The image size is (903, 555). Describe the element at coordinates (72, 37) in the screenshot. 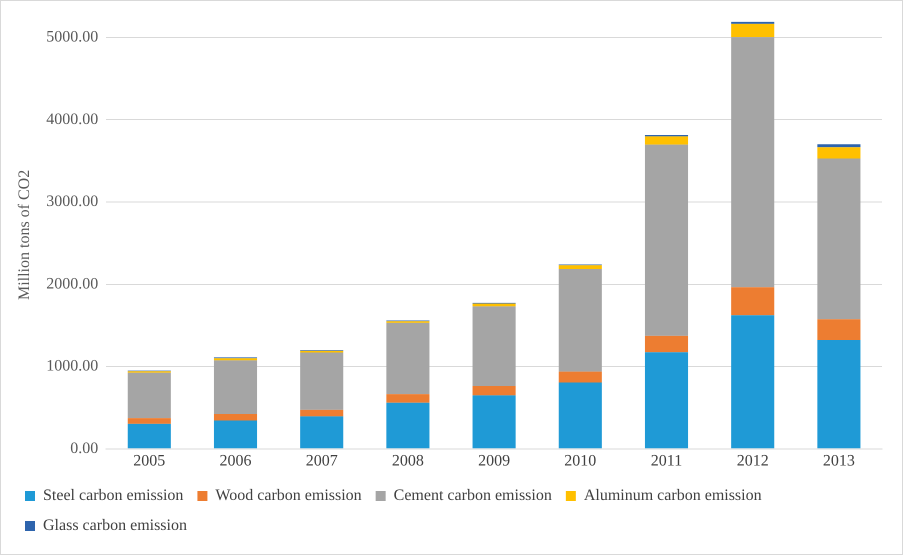

I see `y-tick-label: 5000.00` at that location.